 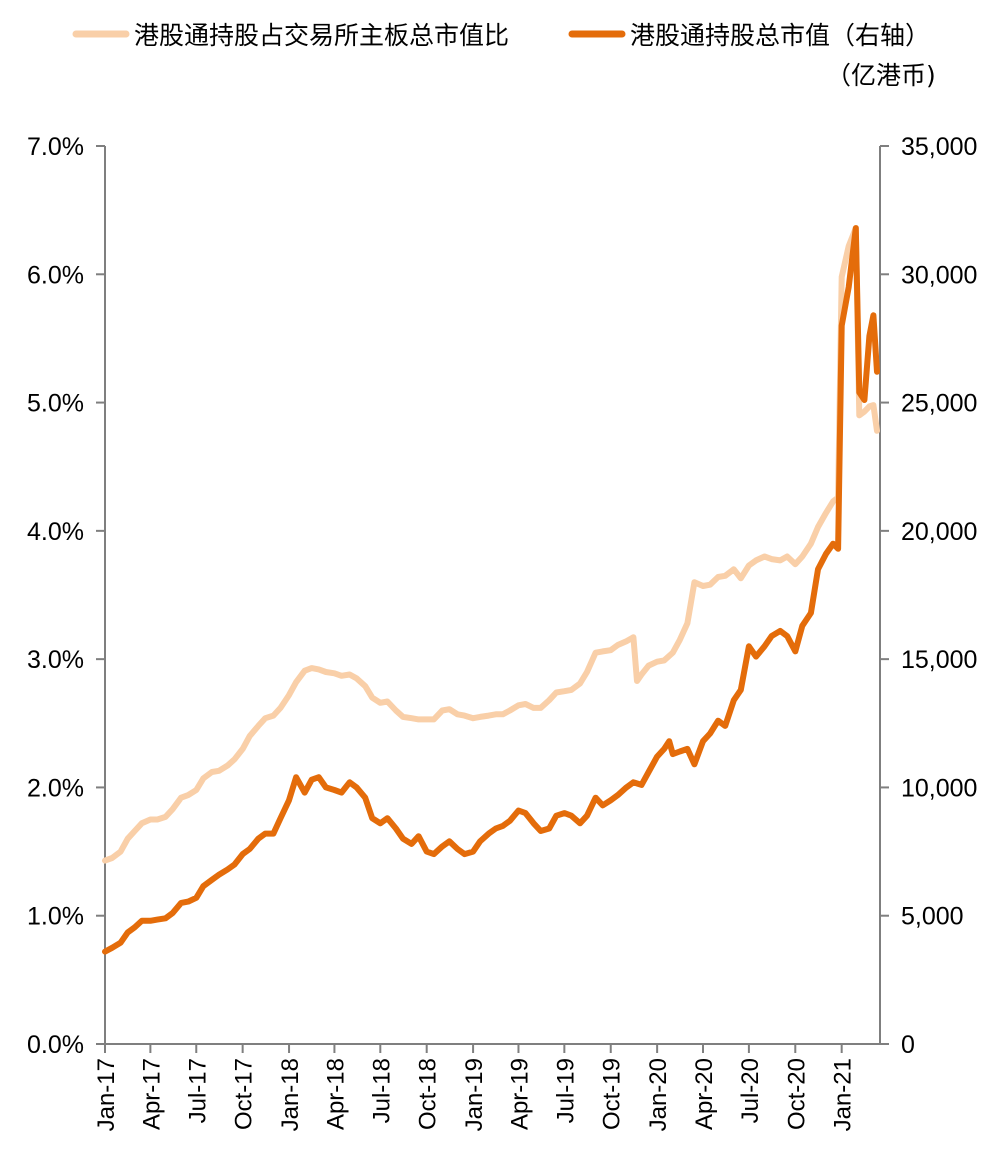 I want to click on legend-unit-note: （亿港币), so click(x=881, y=75).